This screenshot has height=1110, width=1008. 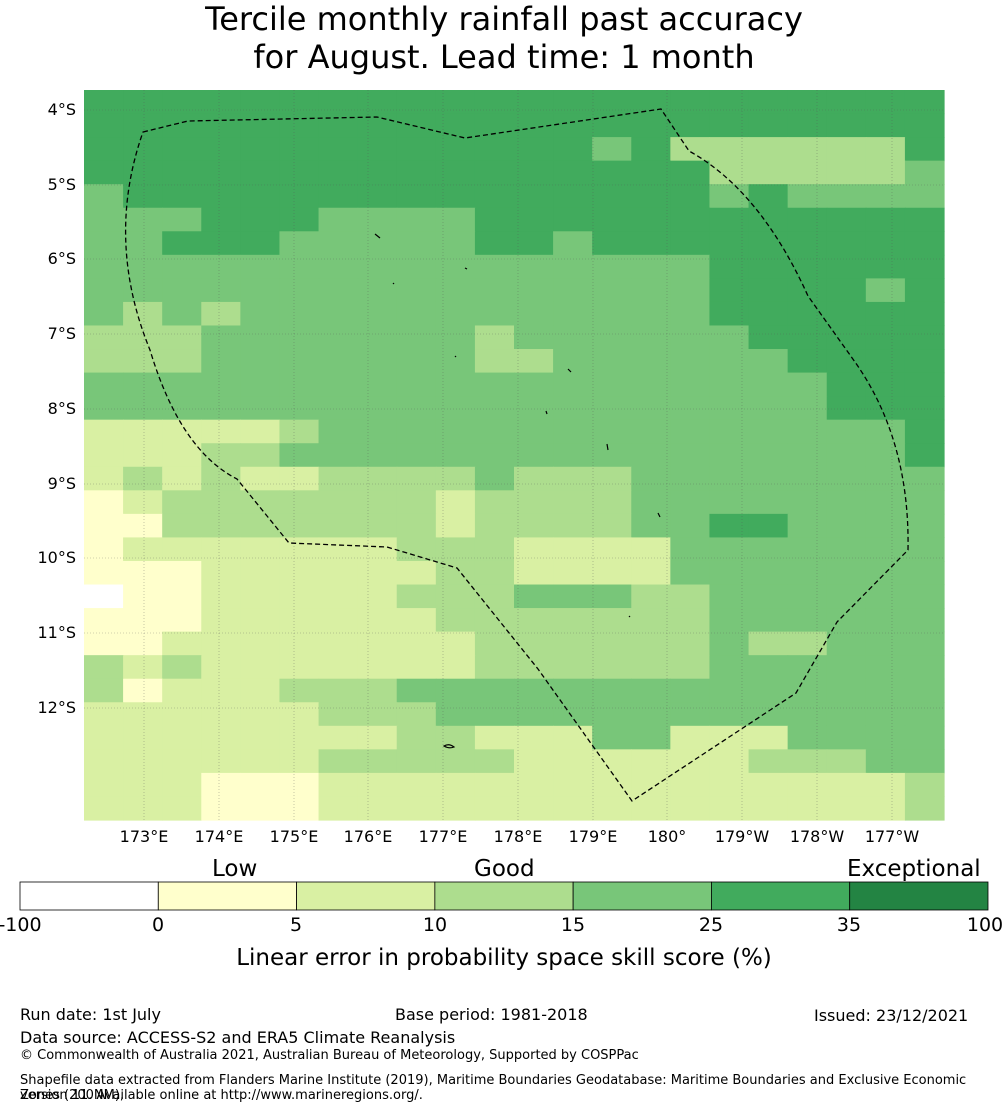 I want to click on colorbar-tick: 25, so click(x=711, y=925).